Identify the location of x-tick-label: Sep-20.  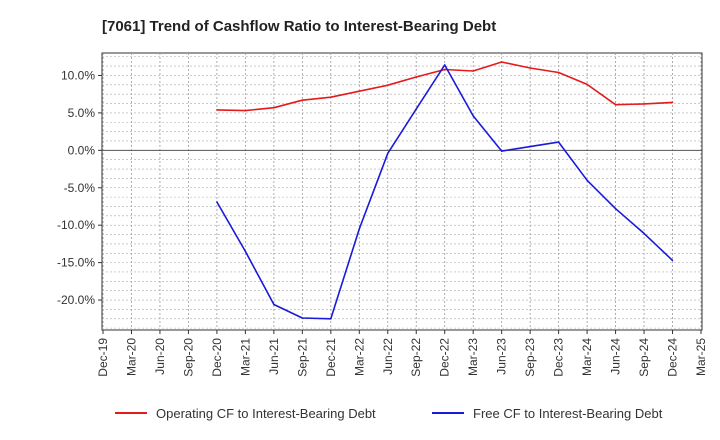
(188, 357).